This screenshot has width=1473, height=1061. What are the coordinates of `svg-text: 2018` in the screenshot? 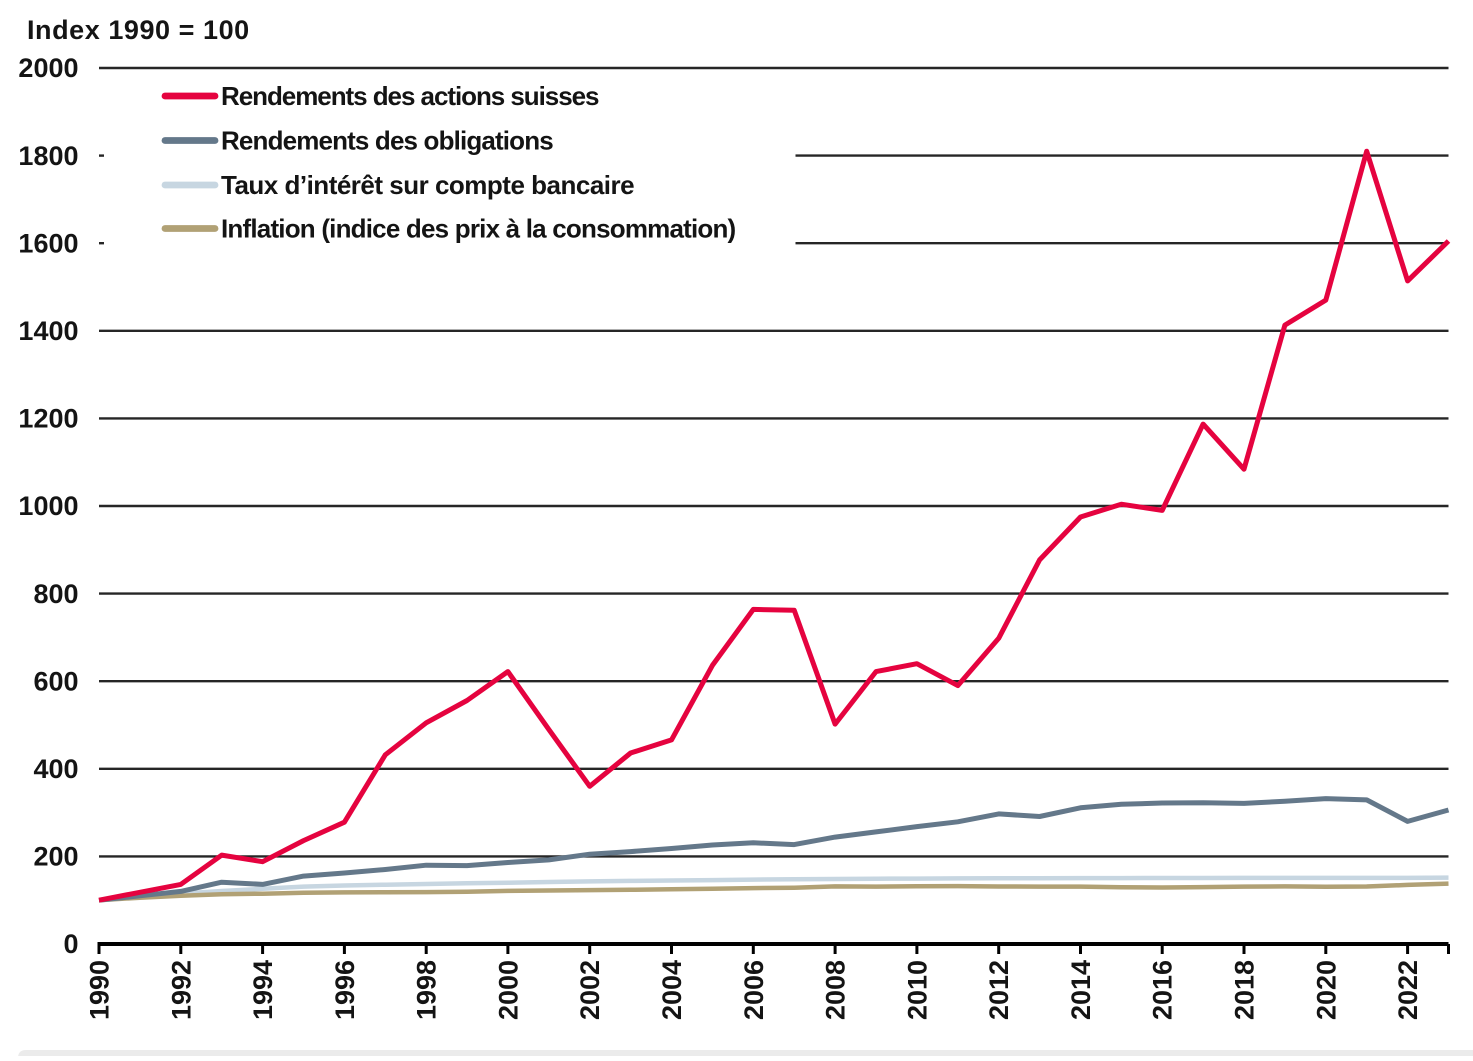 It's located at (1245, 990).